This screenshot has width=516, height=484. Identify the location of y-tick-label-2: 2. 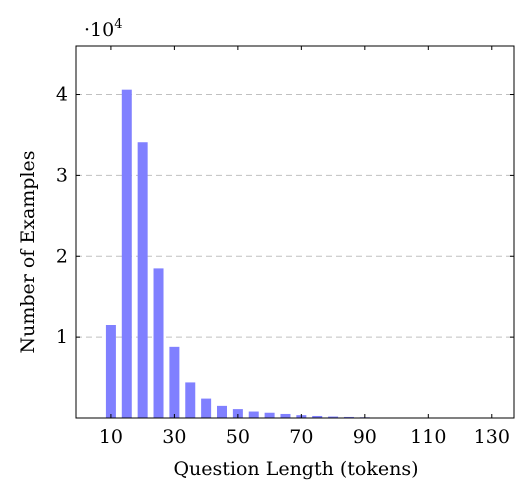
(62, 256).